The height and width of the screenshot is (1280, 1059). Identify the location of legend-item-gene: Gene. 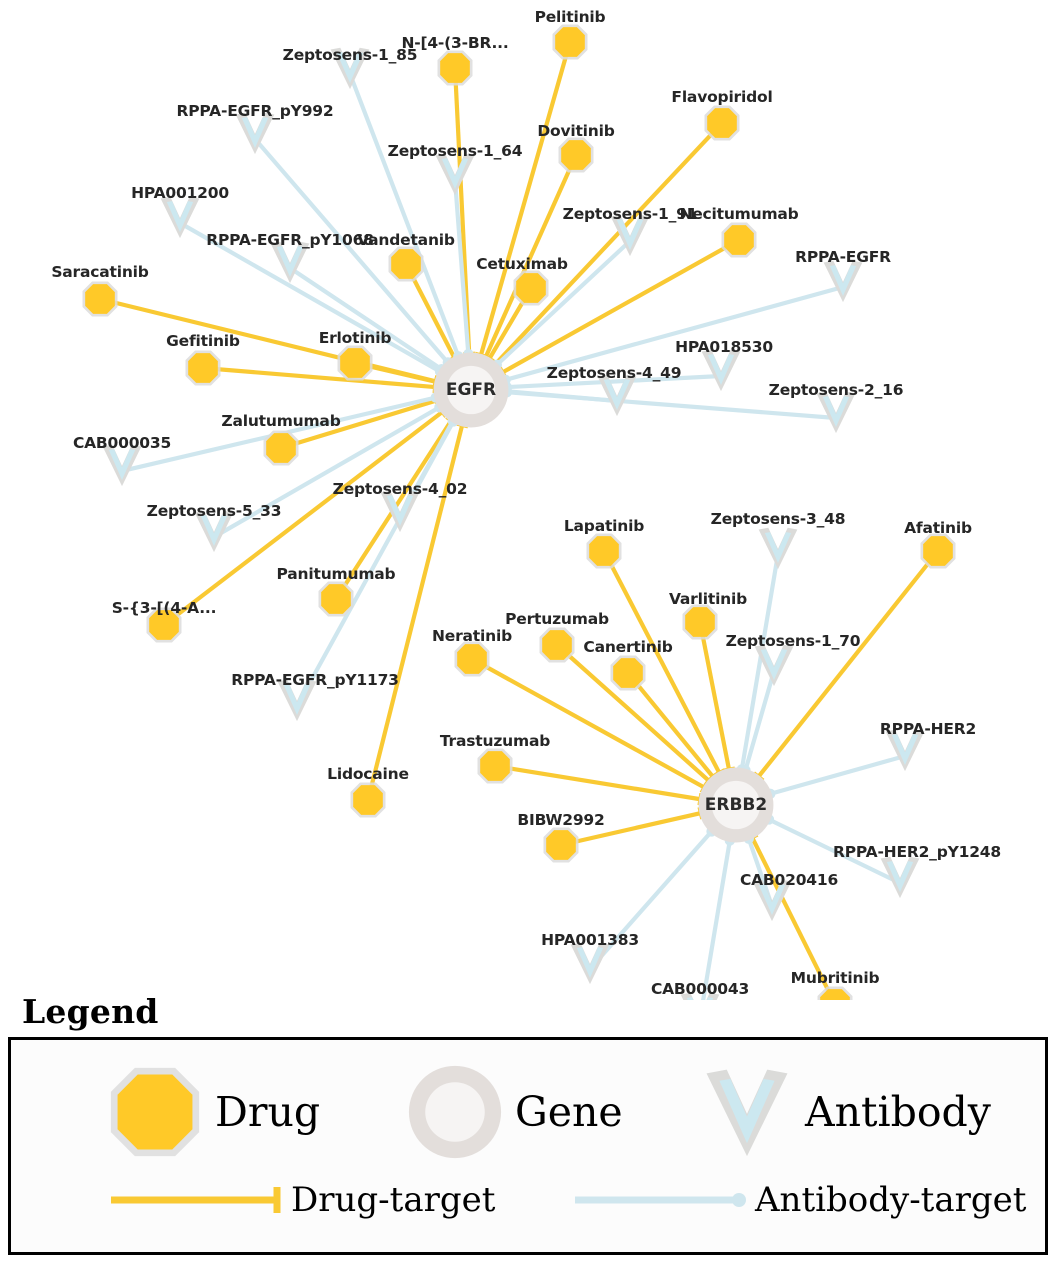
(515, 1112).